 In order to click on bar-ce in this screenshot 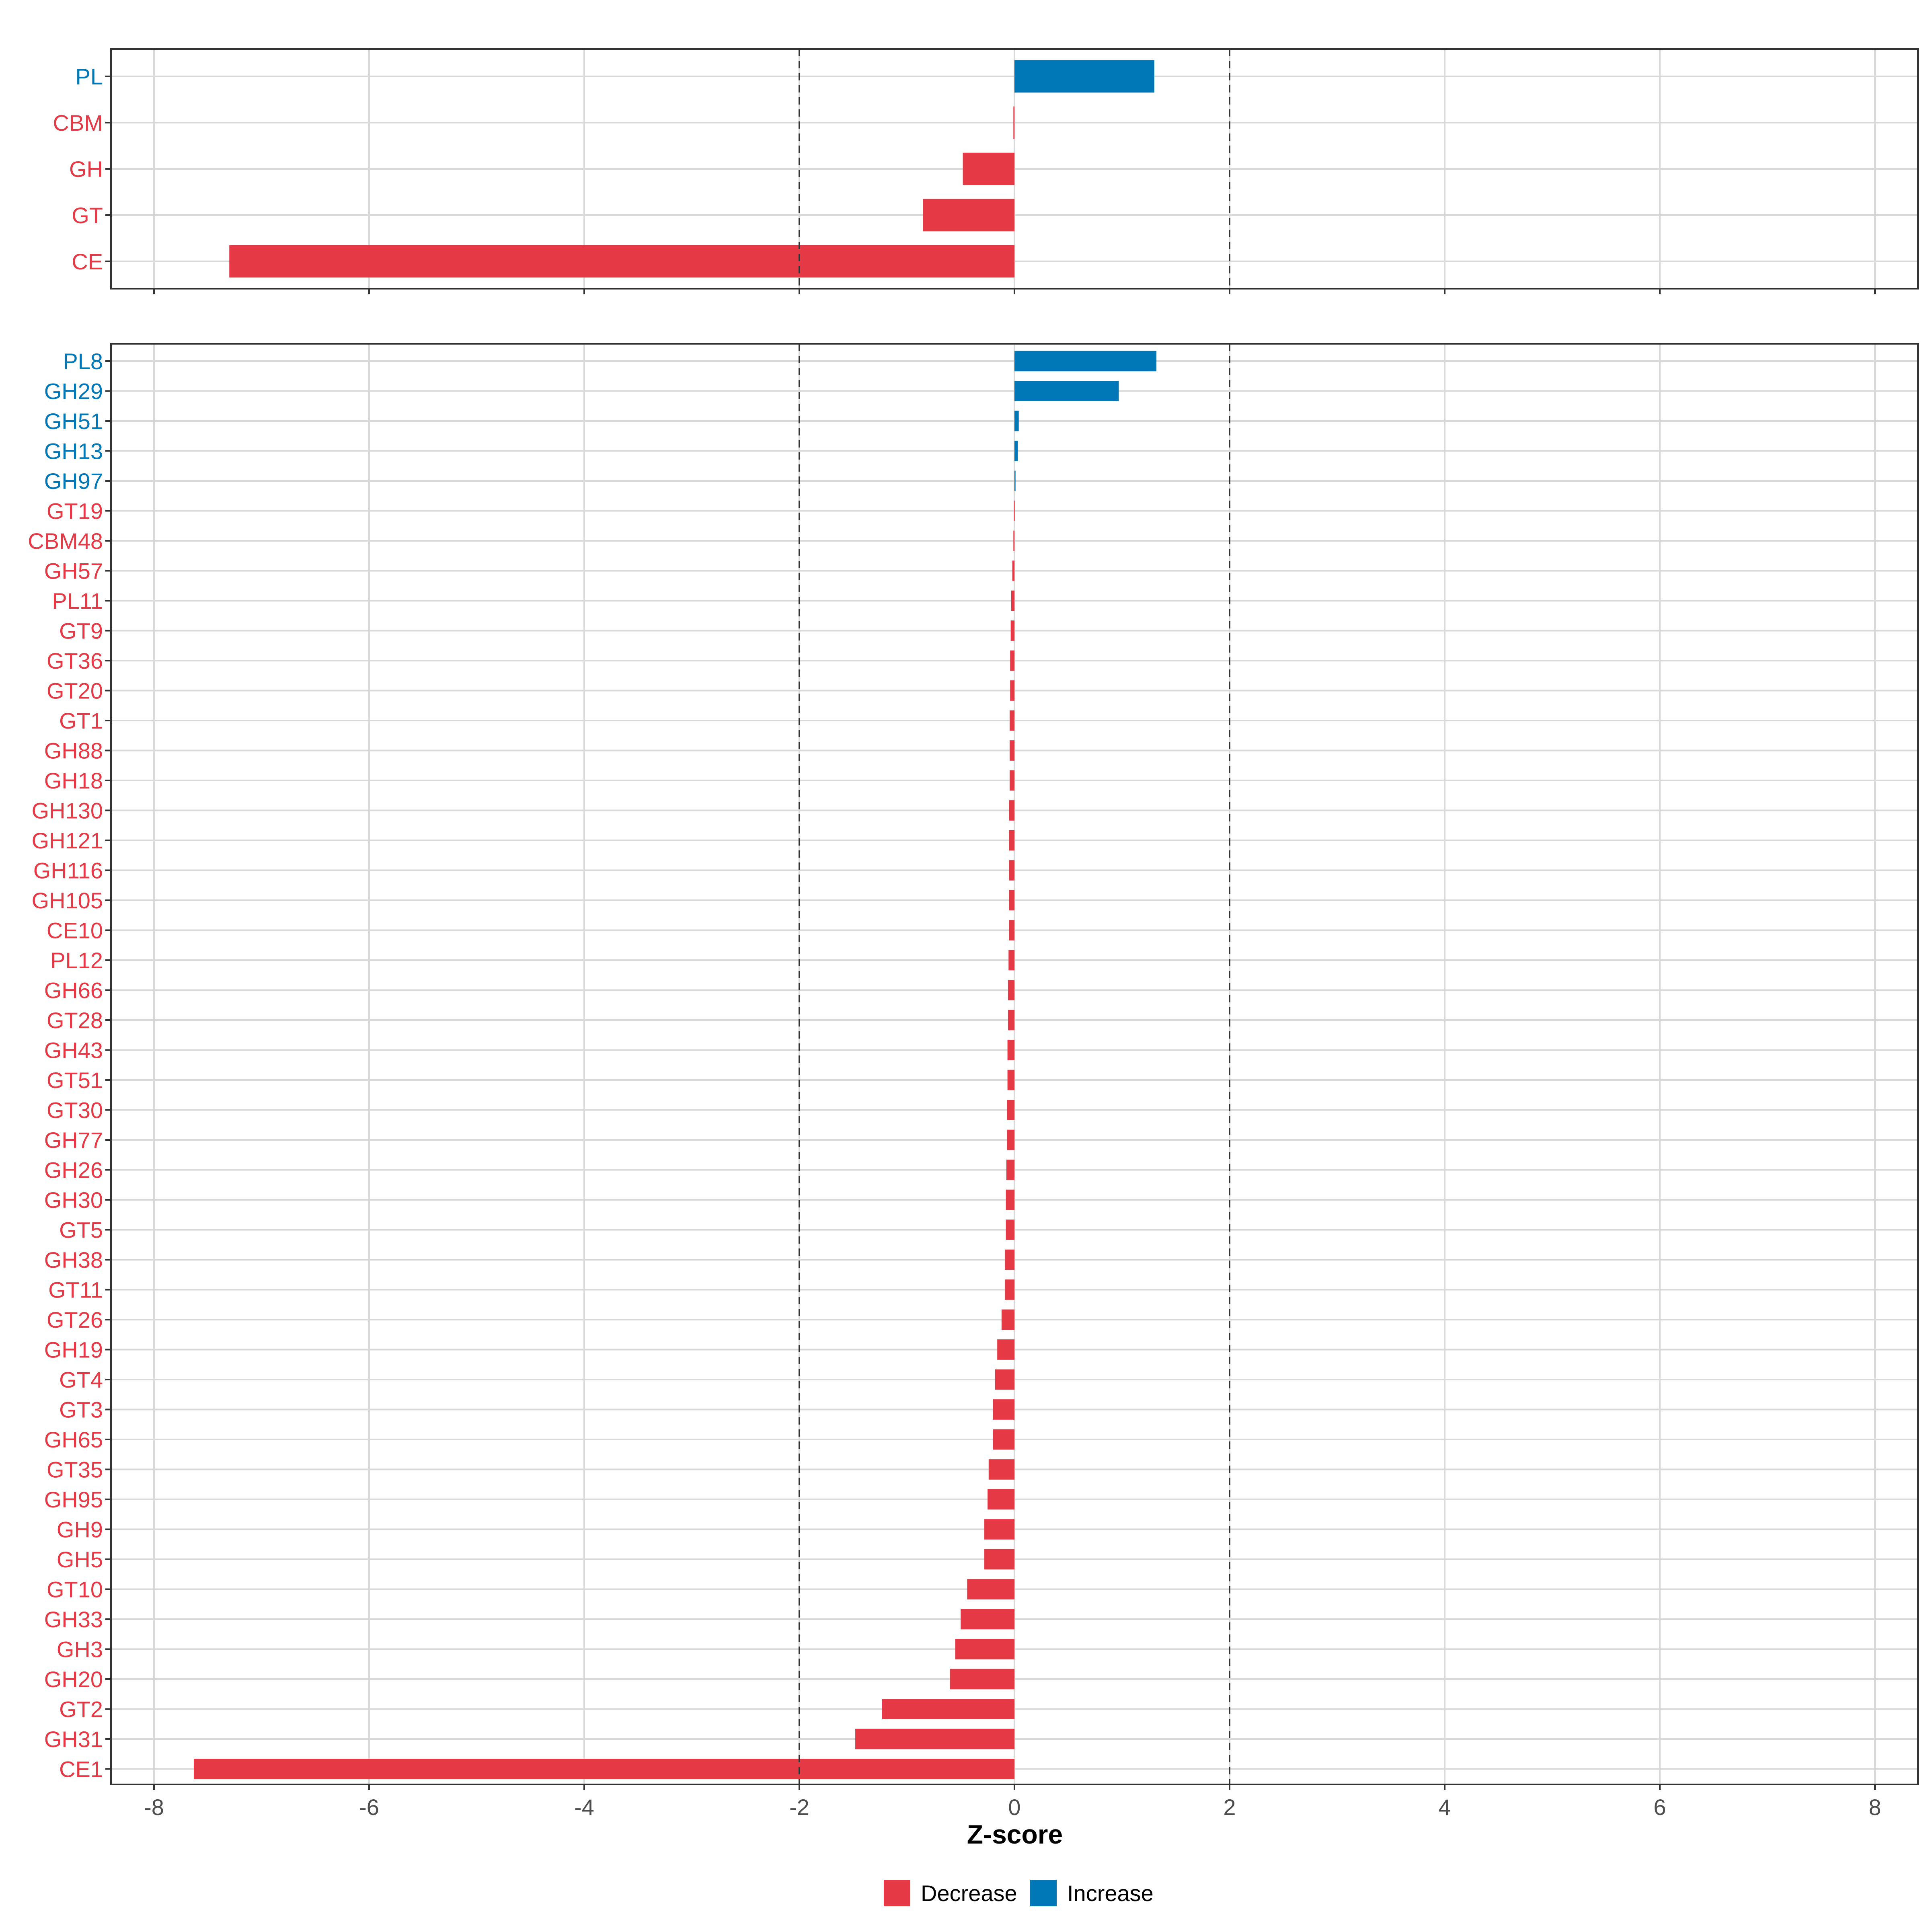, I will do `click(621, 261)`.